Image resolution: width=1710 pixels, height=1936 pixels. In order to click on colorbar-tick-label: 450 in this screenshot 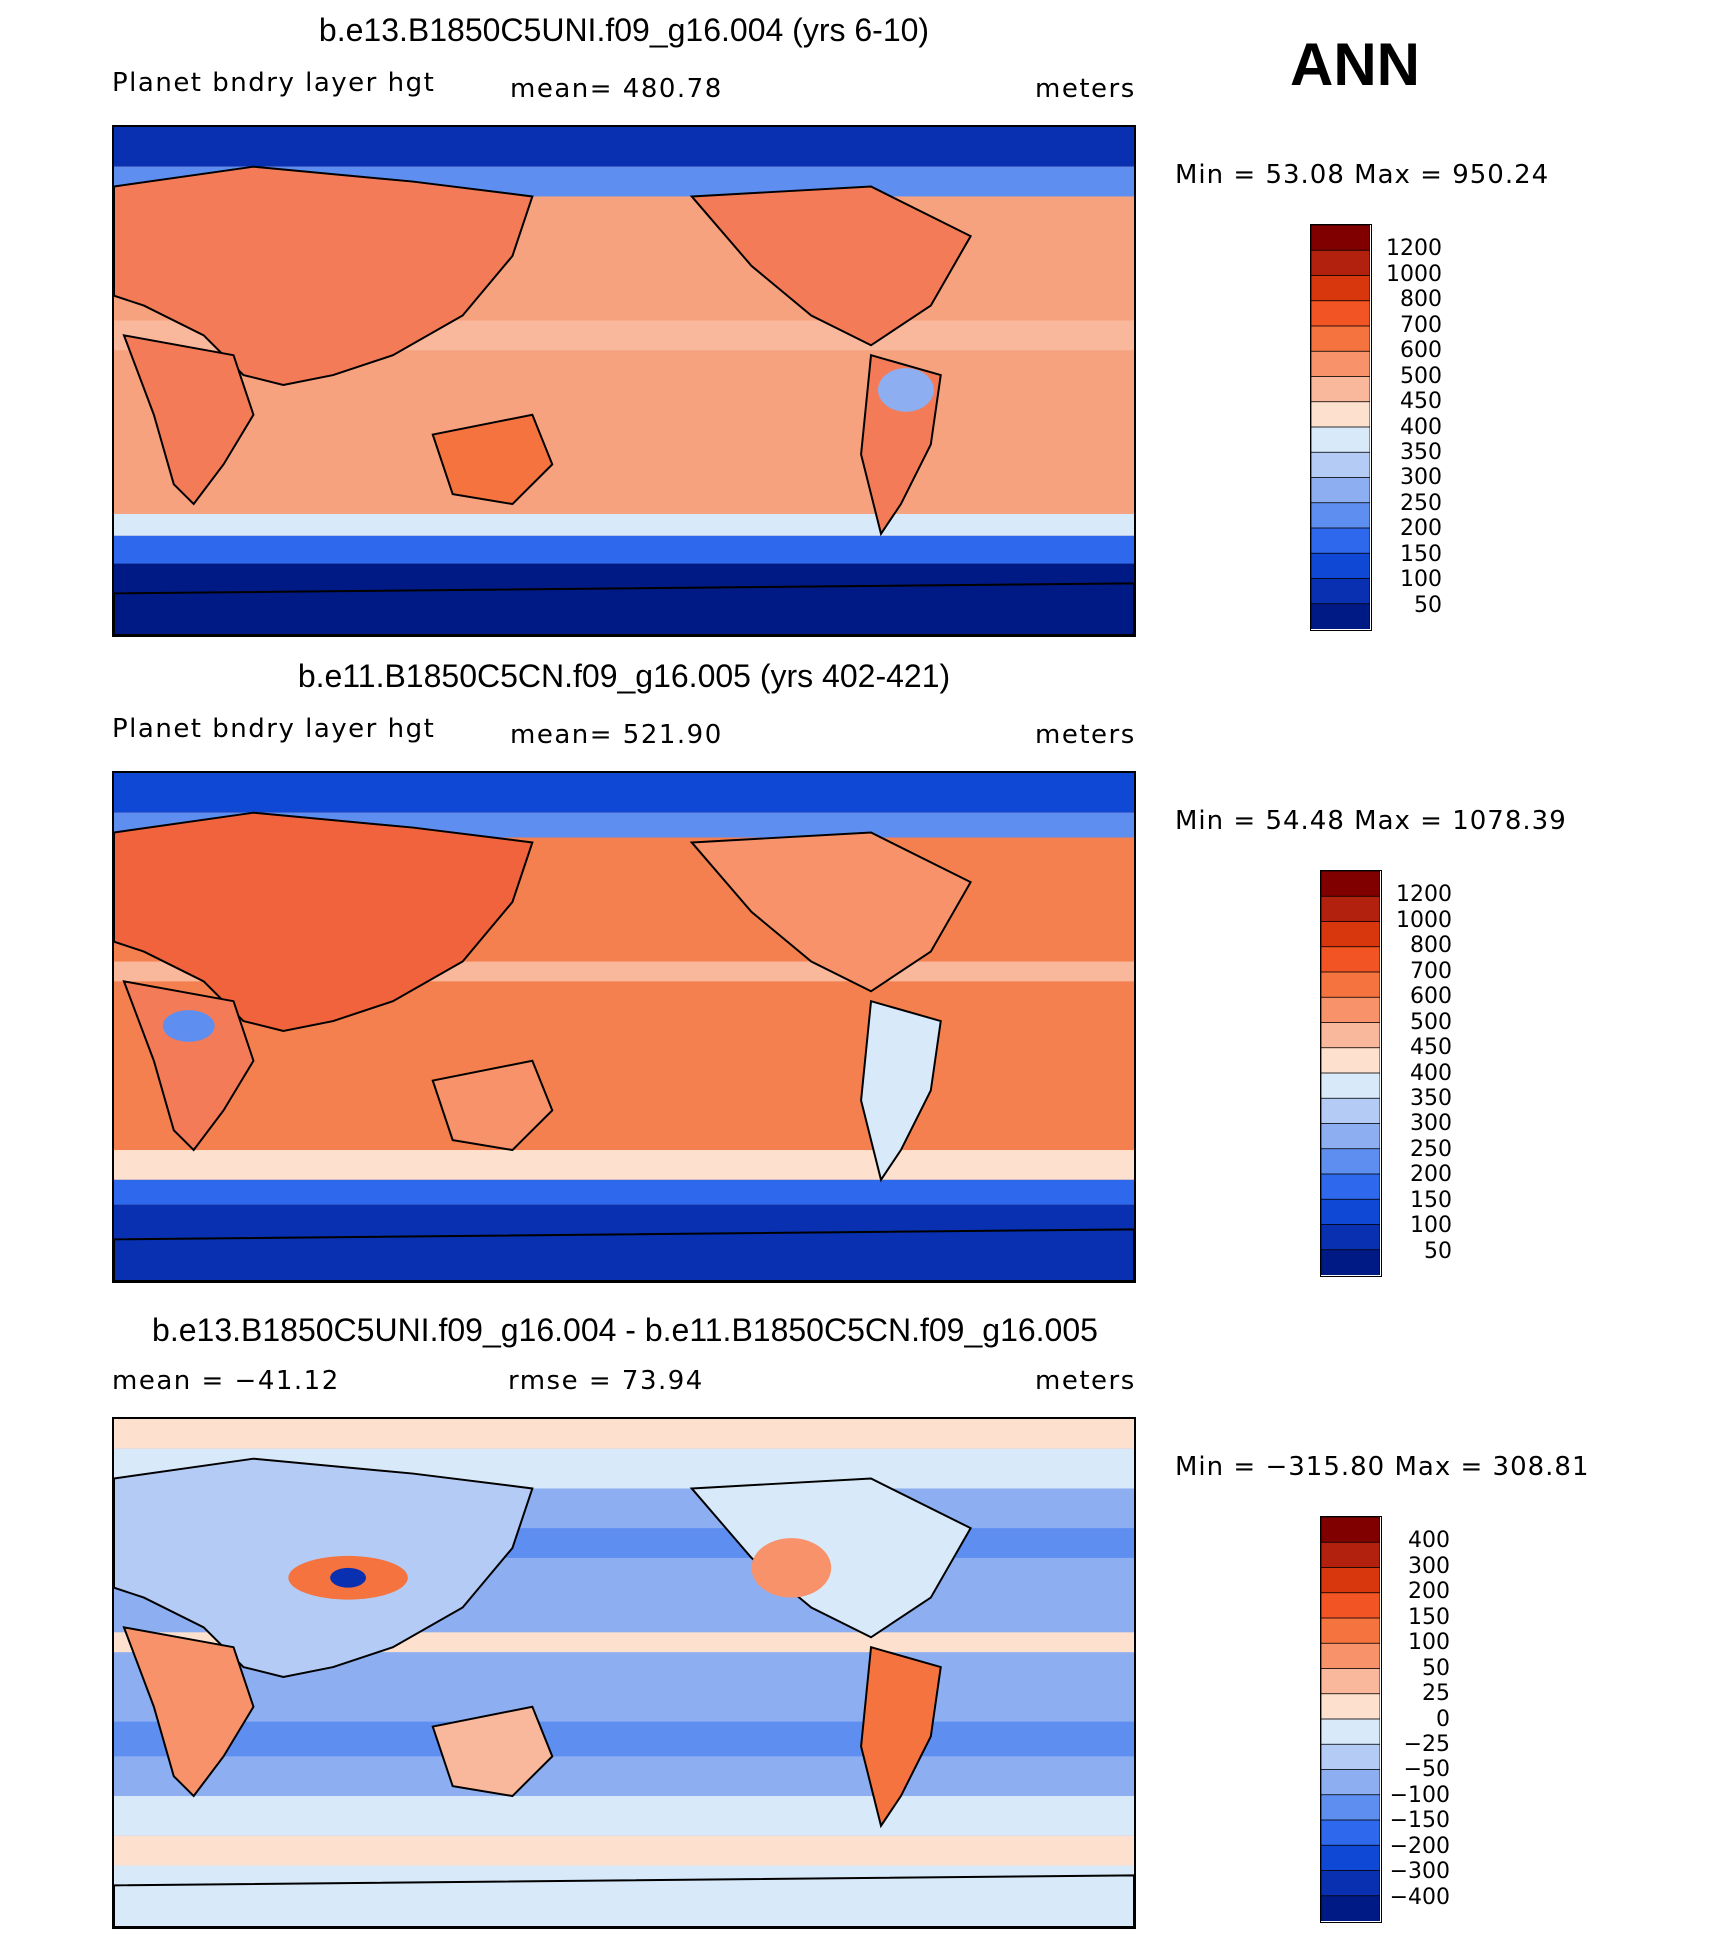, I will do `click(1421, 402)`.